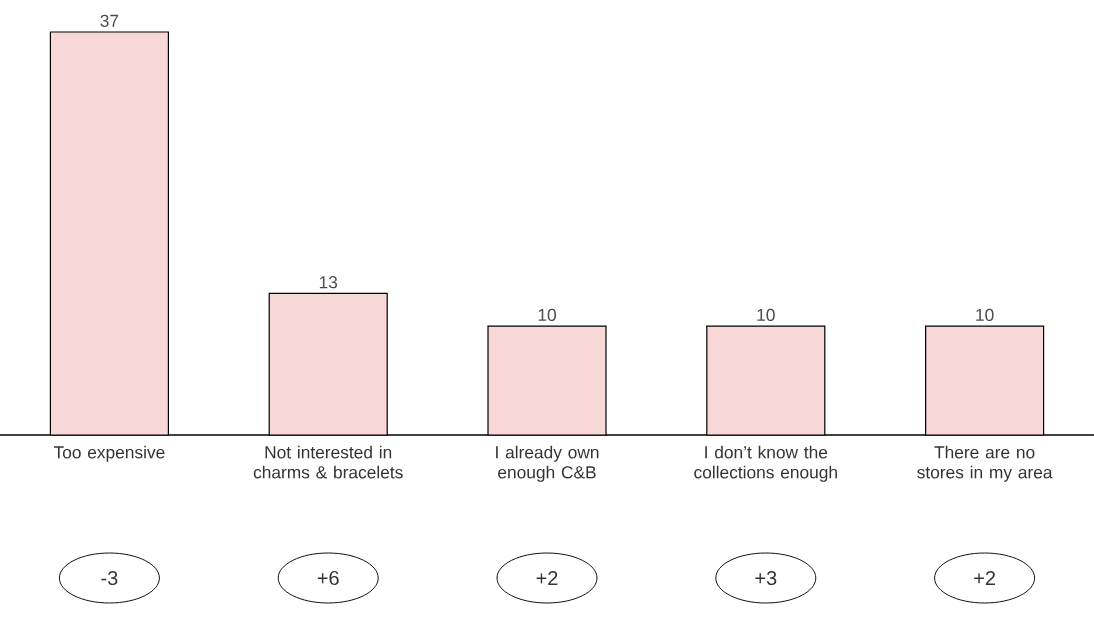 The image size is (1094, 625). Describe the element at coordinates (547, 463) in the screenshot. I see `x-tick-label: I already own enough C&B` at that location.